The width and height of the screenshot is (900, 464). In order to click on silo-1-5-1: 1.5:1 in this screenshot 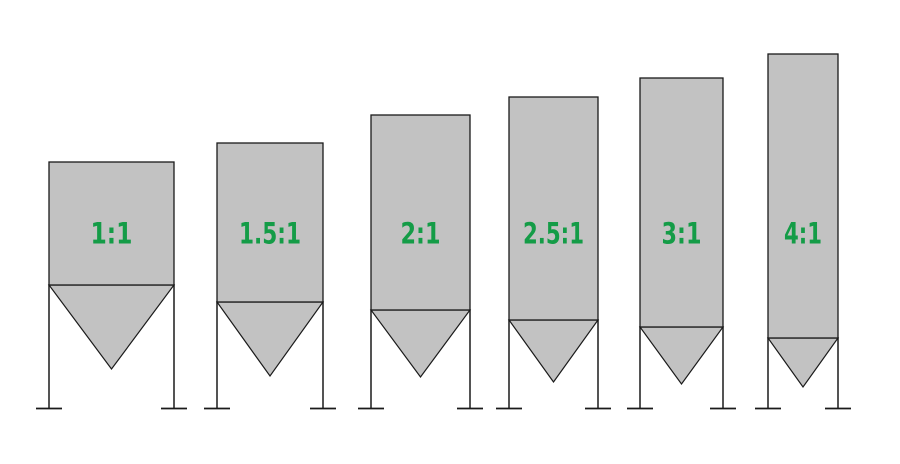, I will do `click(270, 276)`.